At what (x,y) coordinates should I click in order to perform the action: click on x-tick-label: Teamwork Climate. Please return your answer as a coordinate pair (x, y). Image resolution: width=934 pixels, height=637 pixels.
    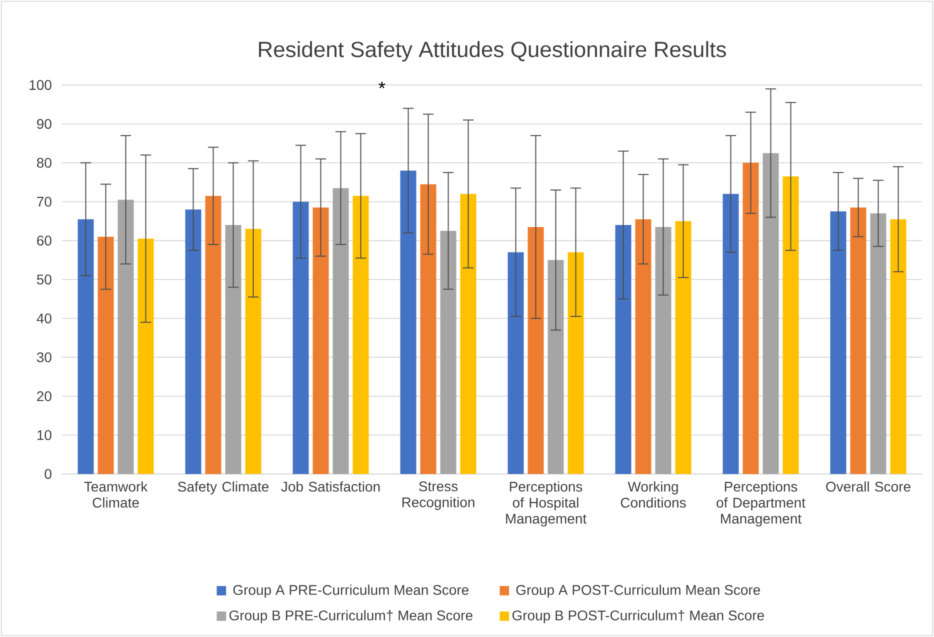
    Looking at the image, I should click on (116, 494).